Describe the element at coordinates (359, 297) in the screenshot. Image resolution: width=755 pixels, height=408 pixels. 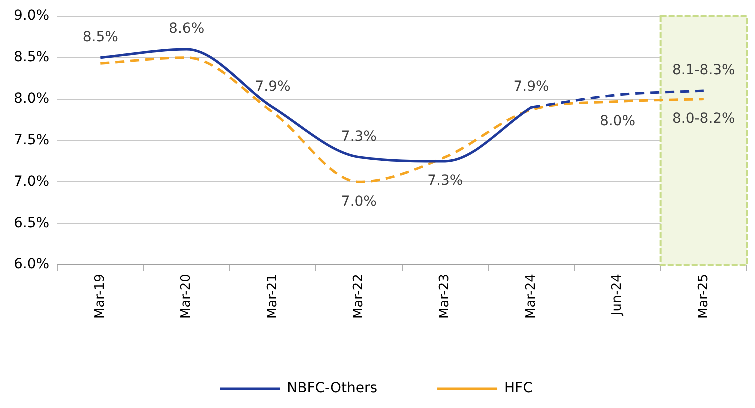
I see `x-tick-label: Mar-22` at that location.